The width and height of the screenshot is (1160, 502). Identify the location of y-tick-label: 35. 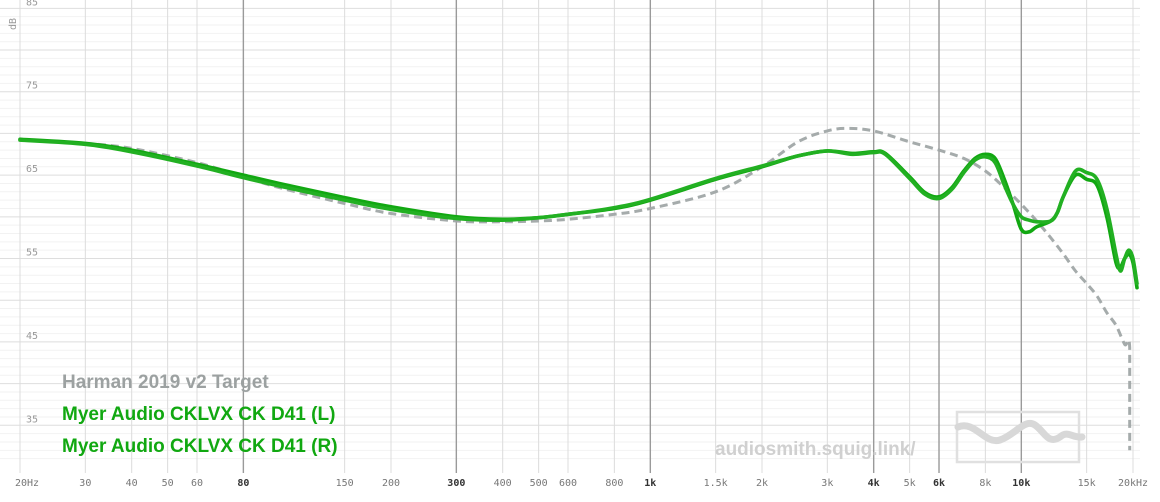
(32, 419).